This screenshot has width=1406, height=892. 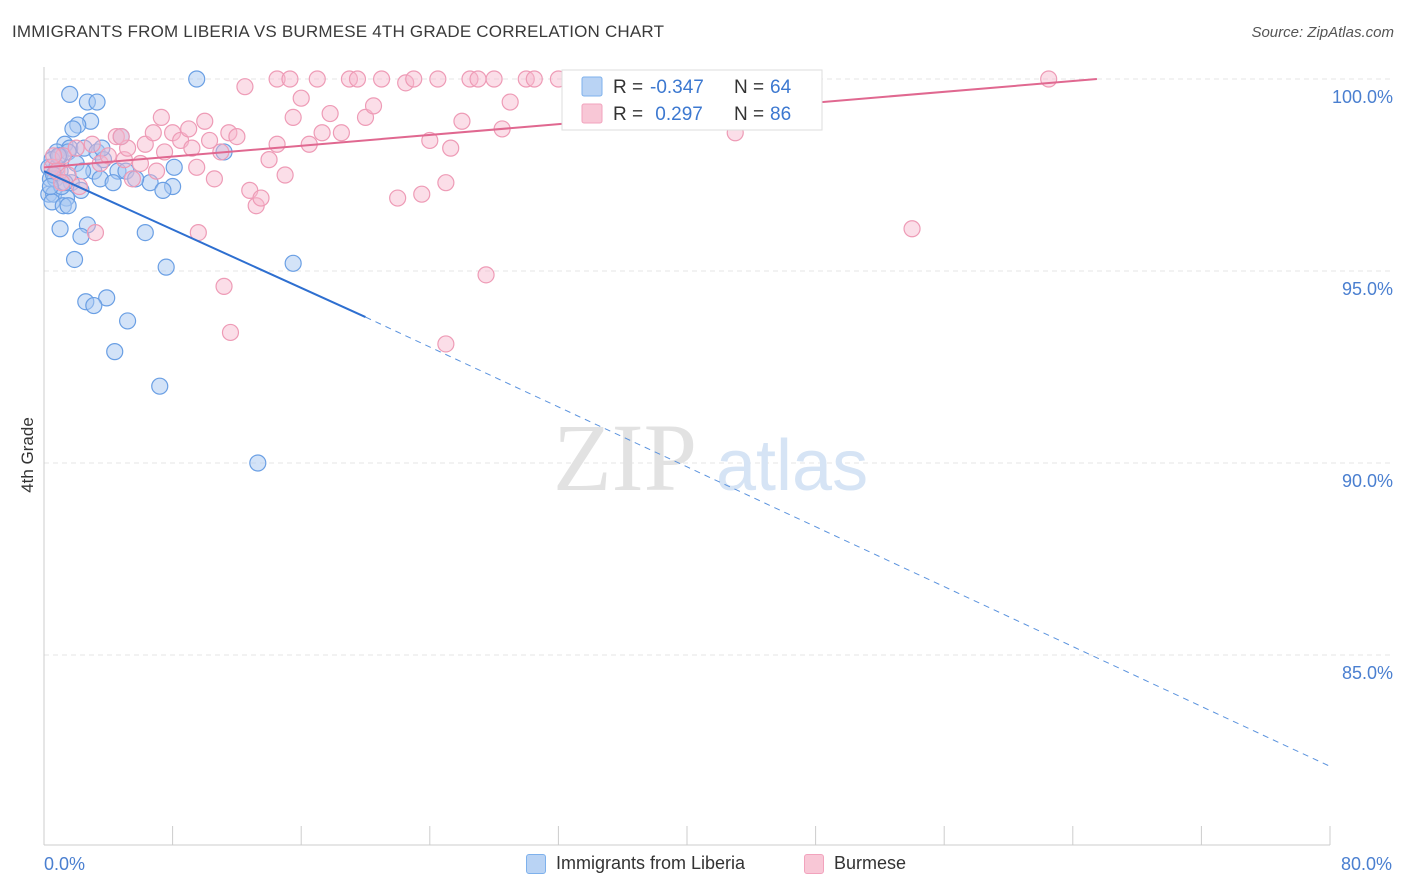 What do you see at coordinates (204, 244) in the screenshot?
I see `liberia-trend-solid` at bounding box center [204, 244].